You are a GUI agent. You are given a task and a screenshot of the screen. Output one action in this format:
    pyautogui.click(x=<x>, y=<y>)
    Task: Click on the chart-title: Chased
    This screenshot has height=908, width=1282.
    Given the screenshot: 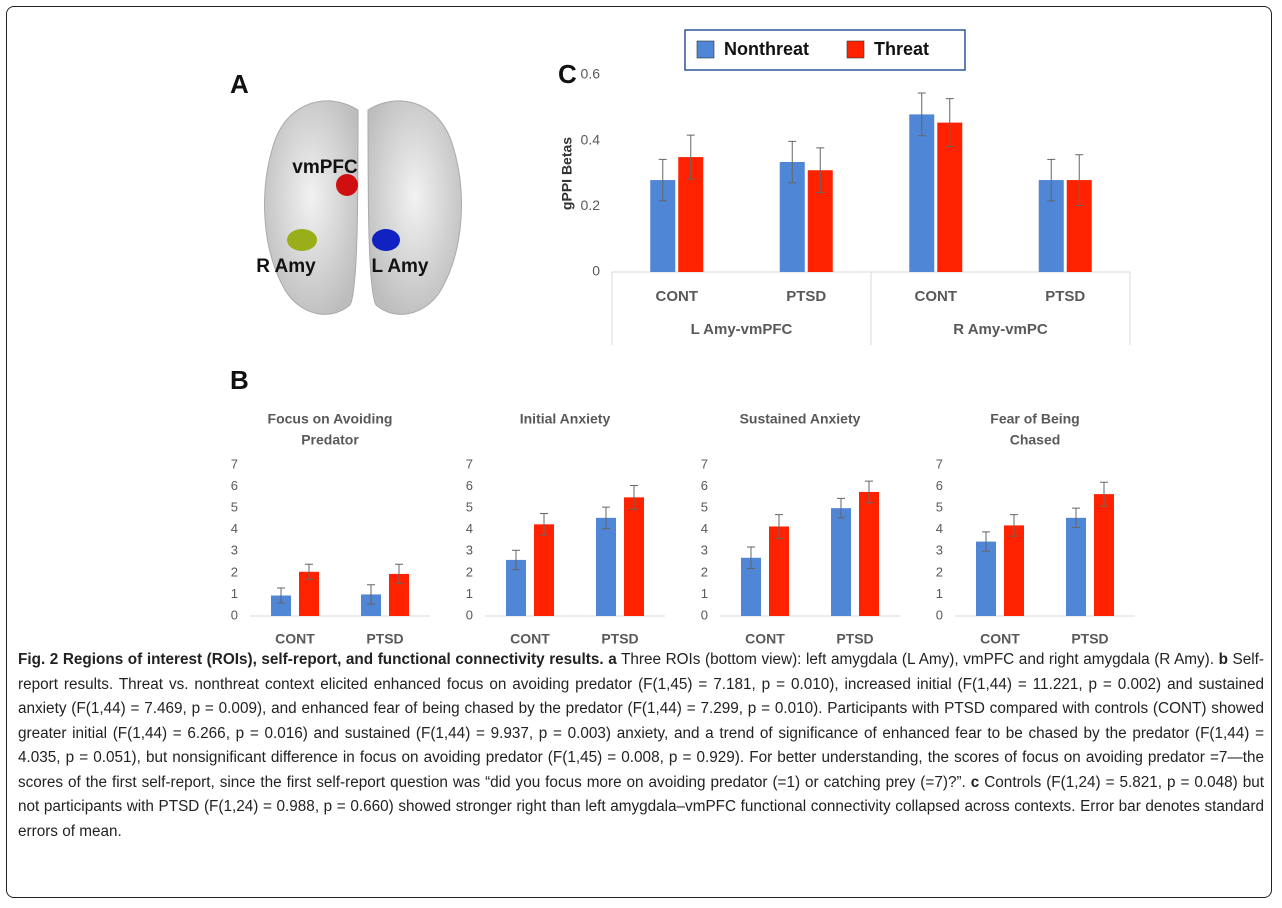 What is the action you would take?
    pyautogui.click(x=1035, y=440)
    